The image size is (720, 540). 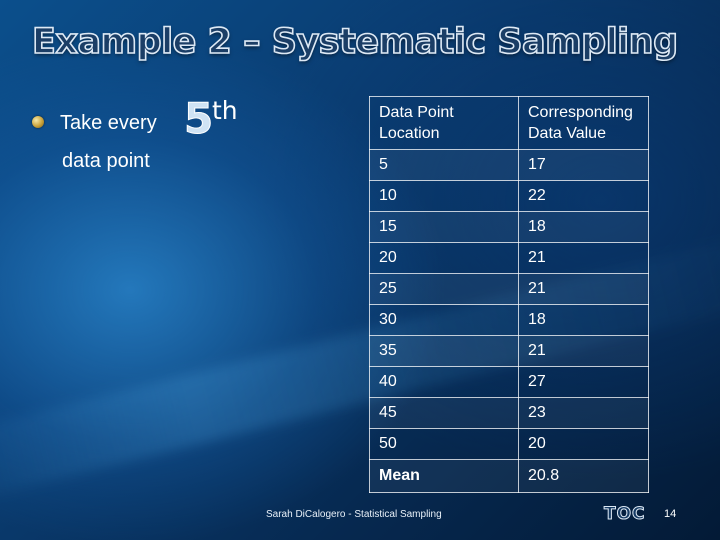 I want to click on table-row: 30 18, so click(x=509, y=320).